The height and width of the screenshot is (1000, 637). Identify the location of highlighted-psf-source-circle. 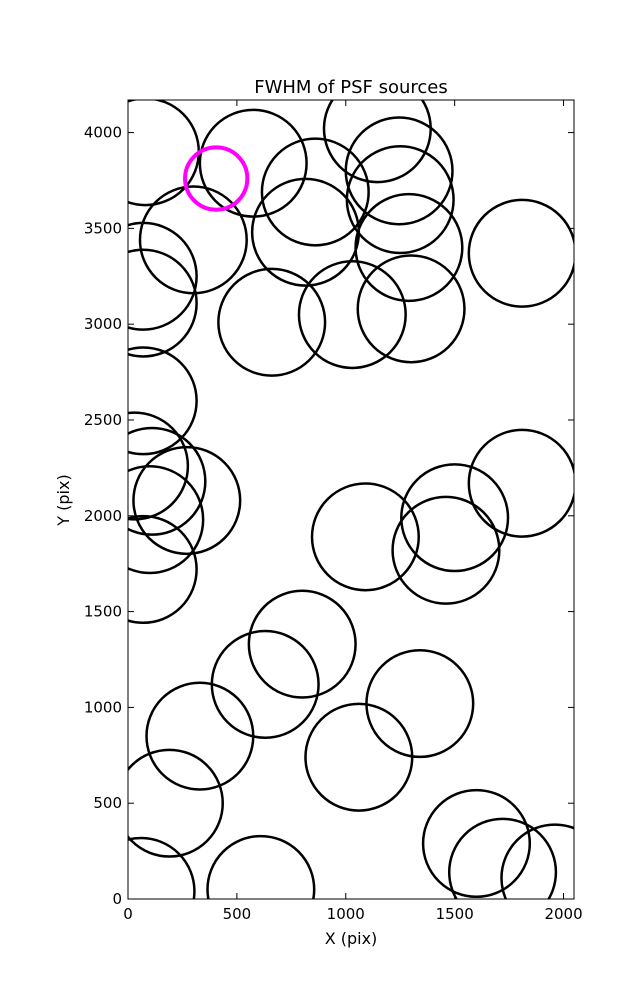
(216, 178).